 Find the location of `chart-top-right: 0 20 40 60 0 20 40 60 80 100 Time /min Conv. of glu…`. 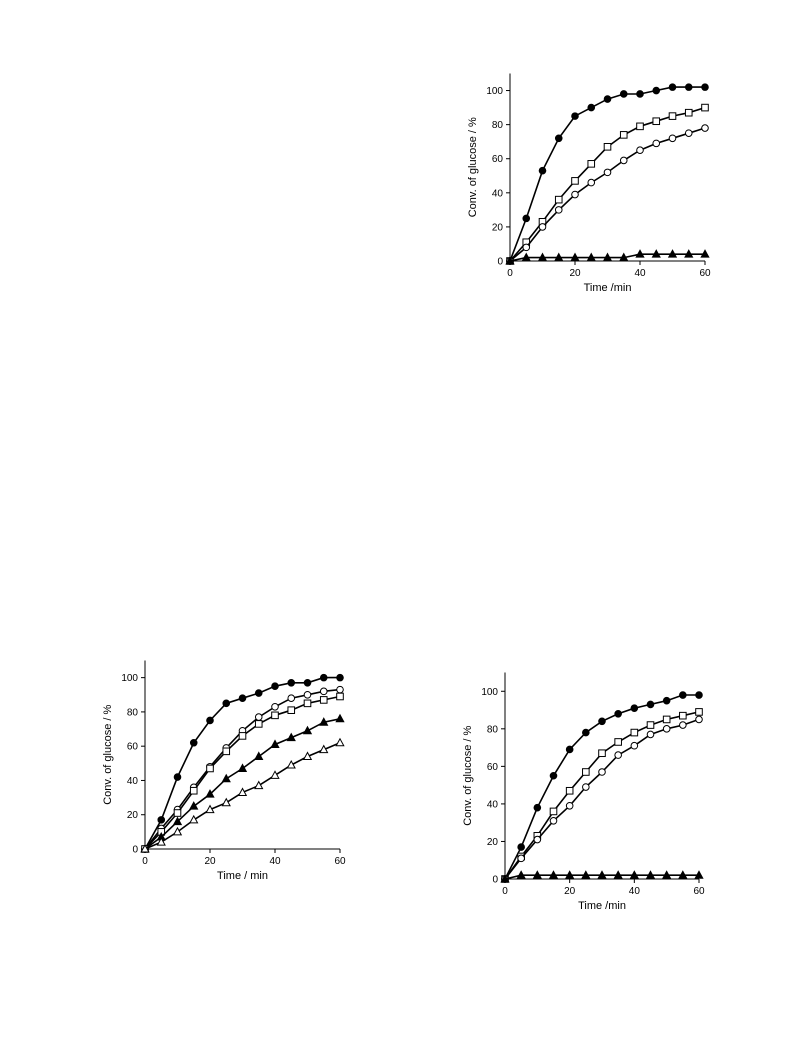

chart-top-right: 0 20 40 60 0 20 40 60 80 100 Time /min Conv. of glu… is located at coordinates (589, 183).